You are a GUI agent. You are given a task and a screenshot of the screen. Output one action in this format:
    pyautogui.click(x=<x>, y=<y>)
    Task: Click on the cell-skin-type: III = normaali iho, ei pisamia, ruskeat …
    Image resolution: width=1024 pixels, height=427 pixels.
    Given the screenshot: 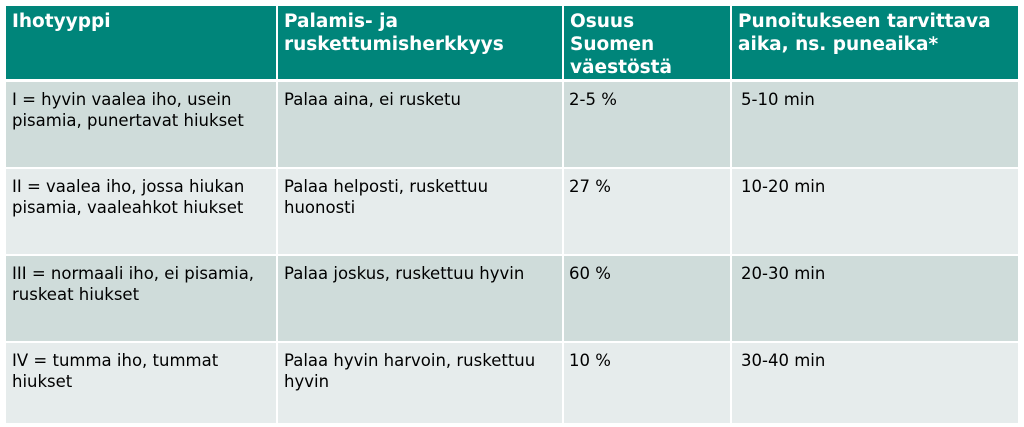 What is the action you would take?
    pyautogui.click(x=142, y=299)
    